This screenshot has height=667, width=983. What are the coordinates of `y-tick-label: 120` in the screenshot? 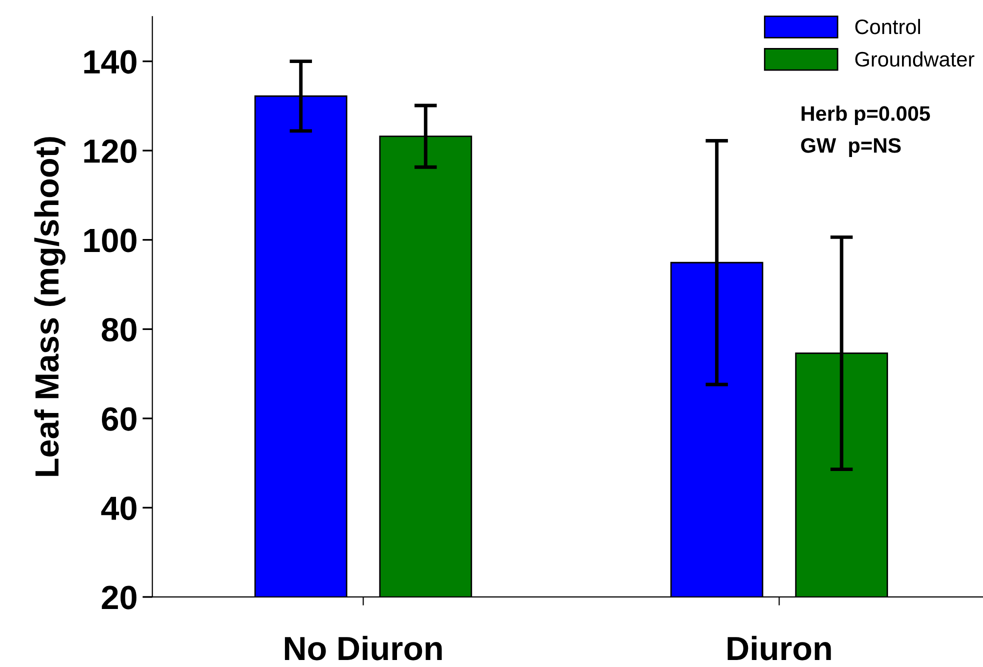 It's located at (110, 151).